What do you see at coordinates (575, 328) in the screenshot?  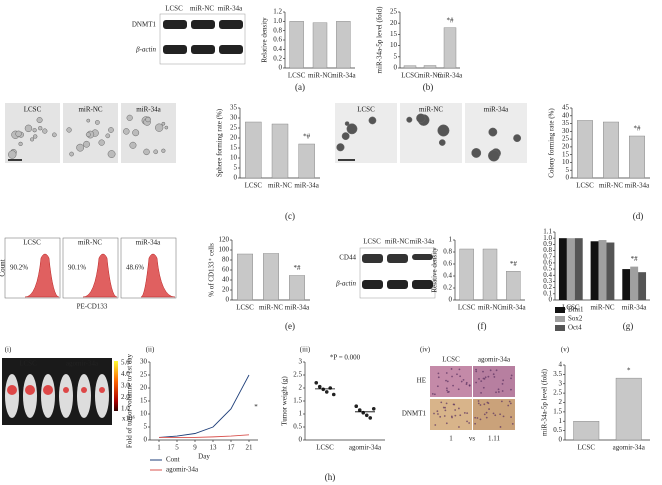 I see `legend-label: Oct4` at bounding box center [575, 328].